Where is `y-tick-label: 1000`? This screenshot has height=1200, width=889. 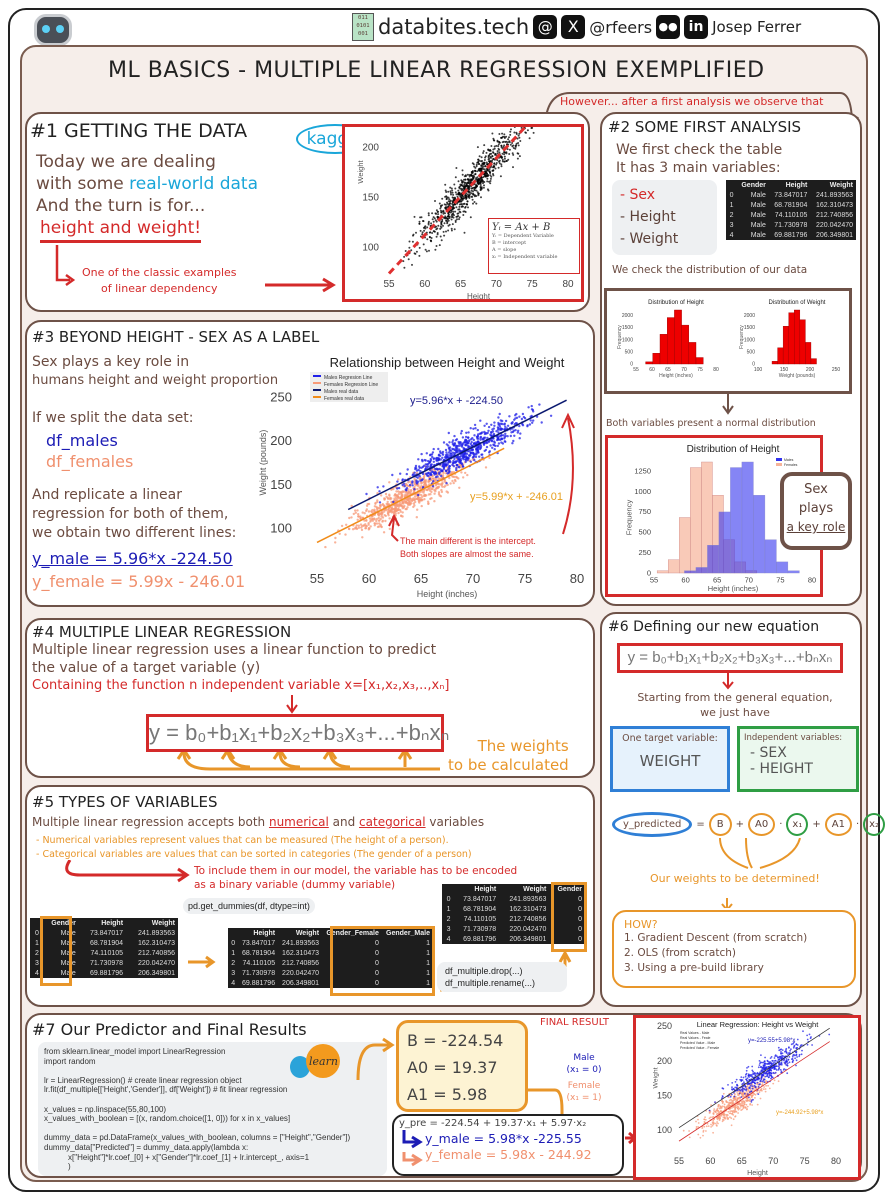
y-tick-label: 1000 is located at coordinates (749, 340).